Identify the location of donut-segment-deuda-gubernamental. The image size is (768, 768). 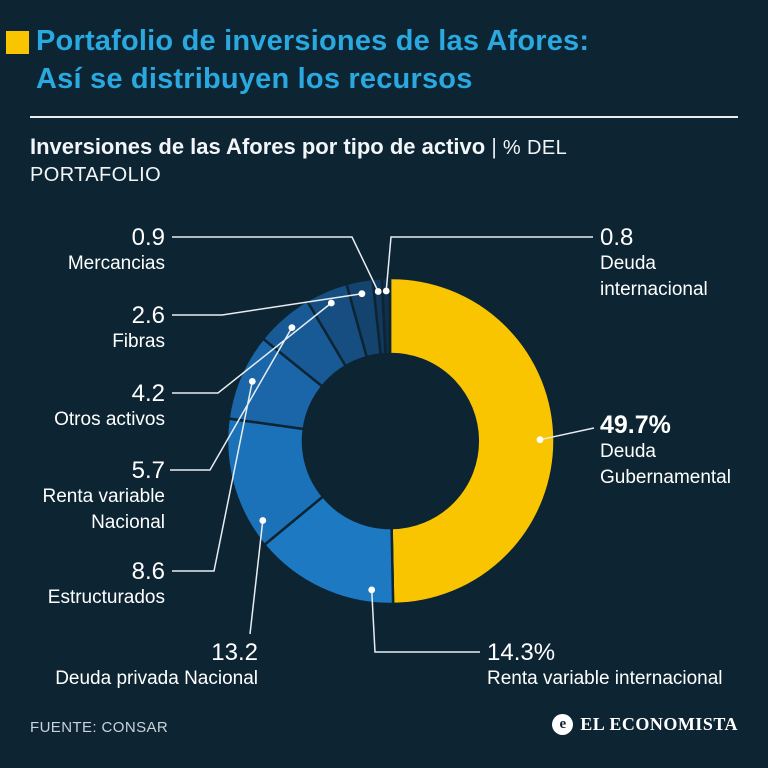
(472, 441).